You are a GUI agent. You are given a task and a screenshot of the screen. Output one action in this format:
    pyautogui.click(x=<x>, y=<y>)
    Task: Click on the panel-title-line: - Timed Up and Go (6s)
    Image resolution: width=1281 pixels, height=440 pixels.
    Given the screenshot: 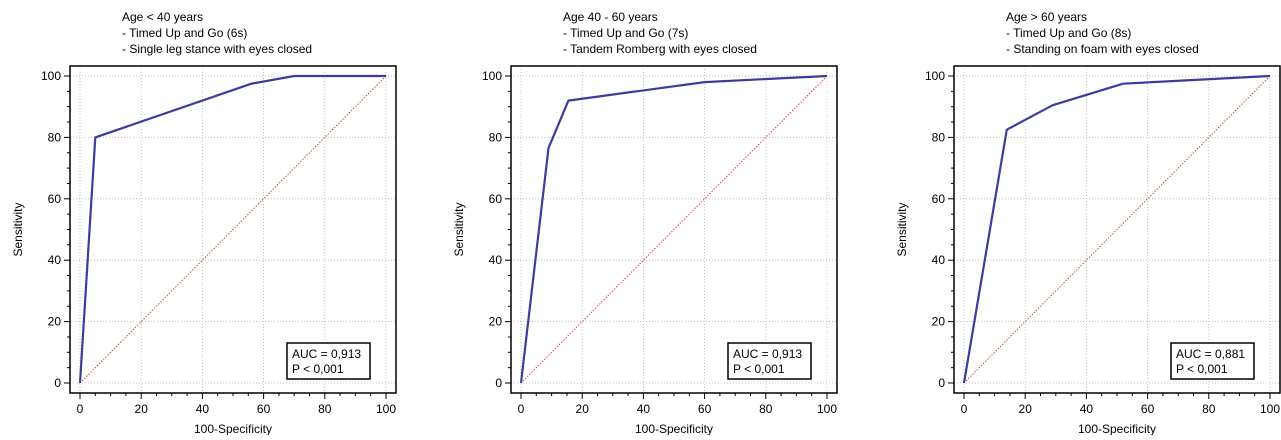 What is the action you would take?
    pyautogui.click(x=184, y=33)
    